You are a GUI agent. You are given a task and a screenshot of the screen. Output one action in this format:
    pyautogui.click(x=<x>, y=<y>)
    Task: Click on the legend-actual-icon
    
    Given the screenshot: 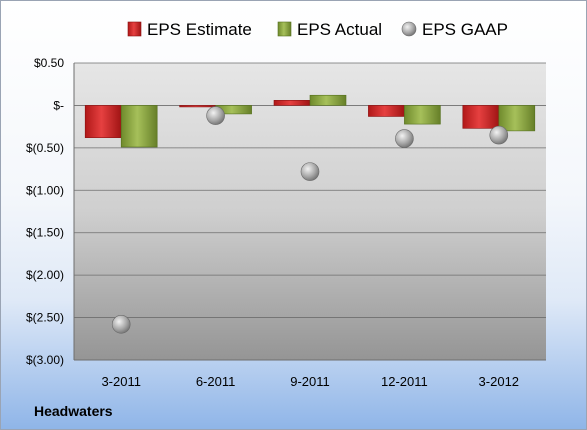 What is the action you would take?
    pyautogui.click(x=284, y=29)
    